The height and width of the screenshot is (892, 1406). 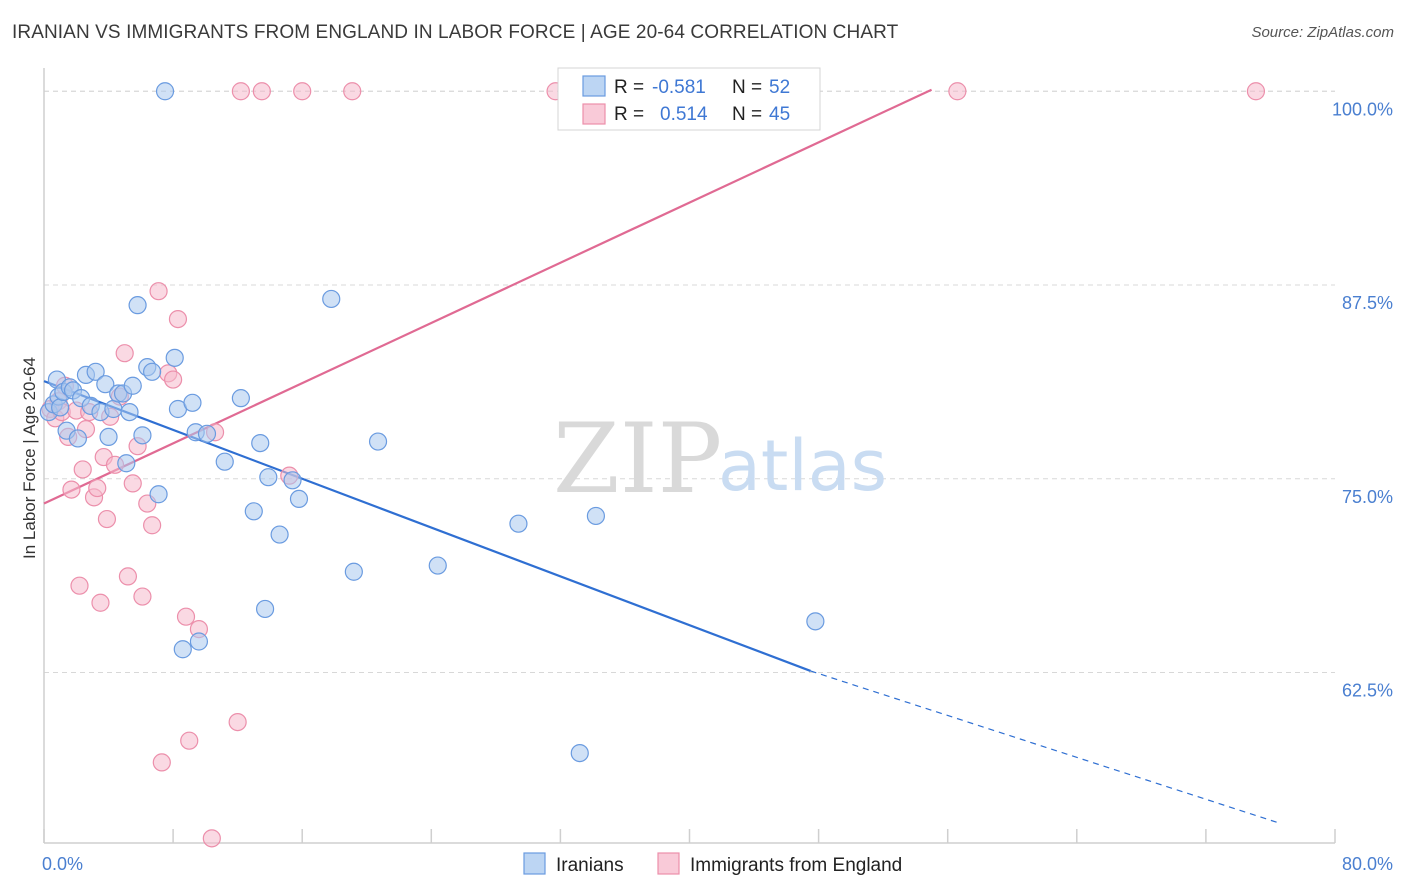 I want to click on watermark: ZIP atlas, so click(x=720, y=459).